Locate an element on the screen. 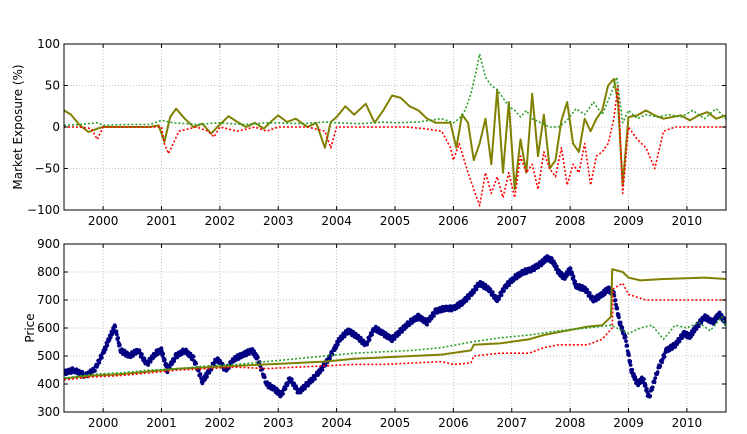  exposure-y-tick-label: −50 is located at coordinates (47, 169).